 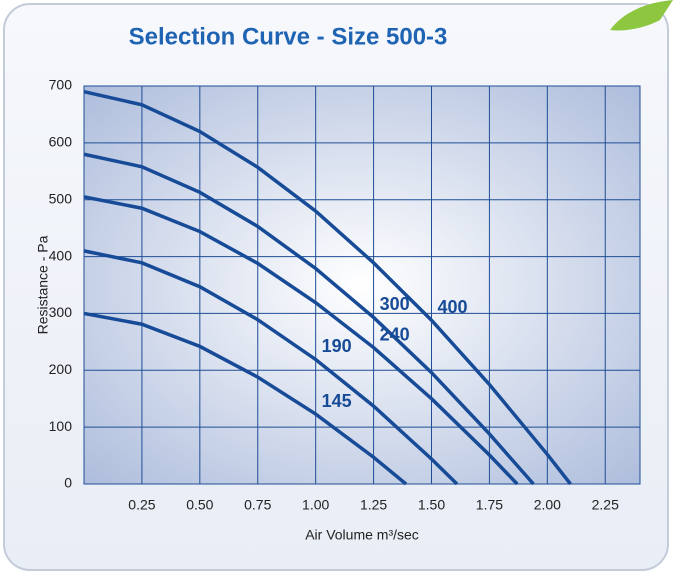 I want to click on y-tick-label: 600, so click(x=61, y=142).